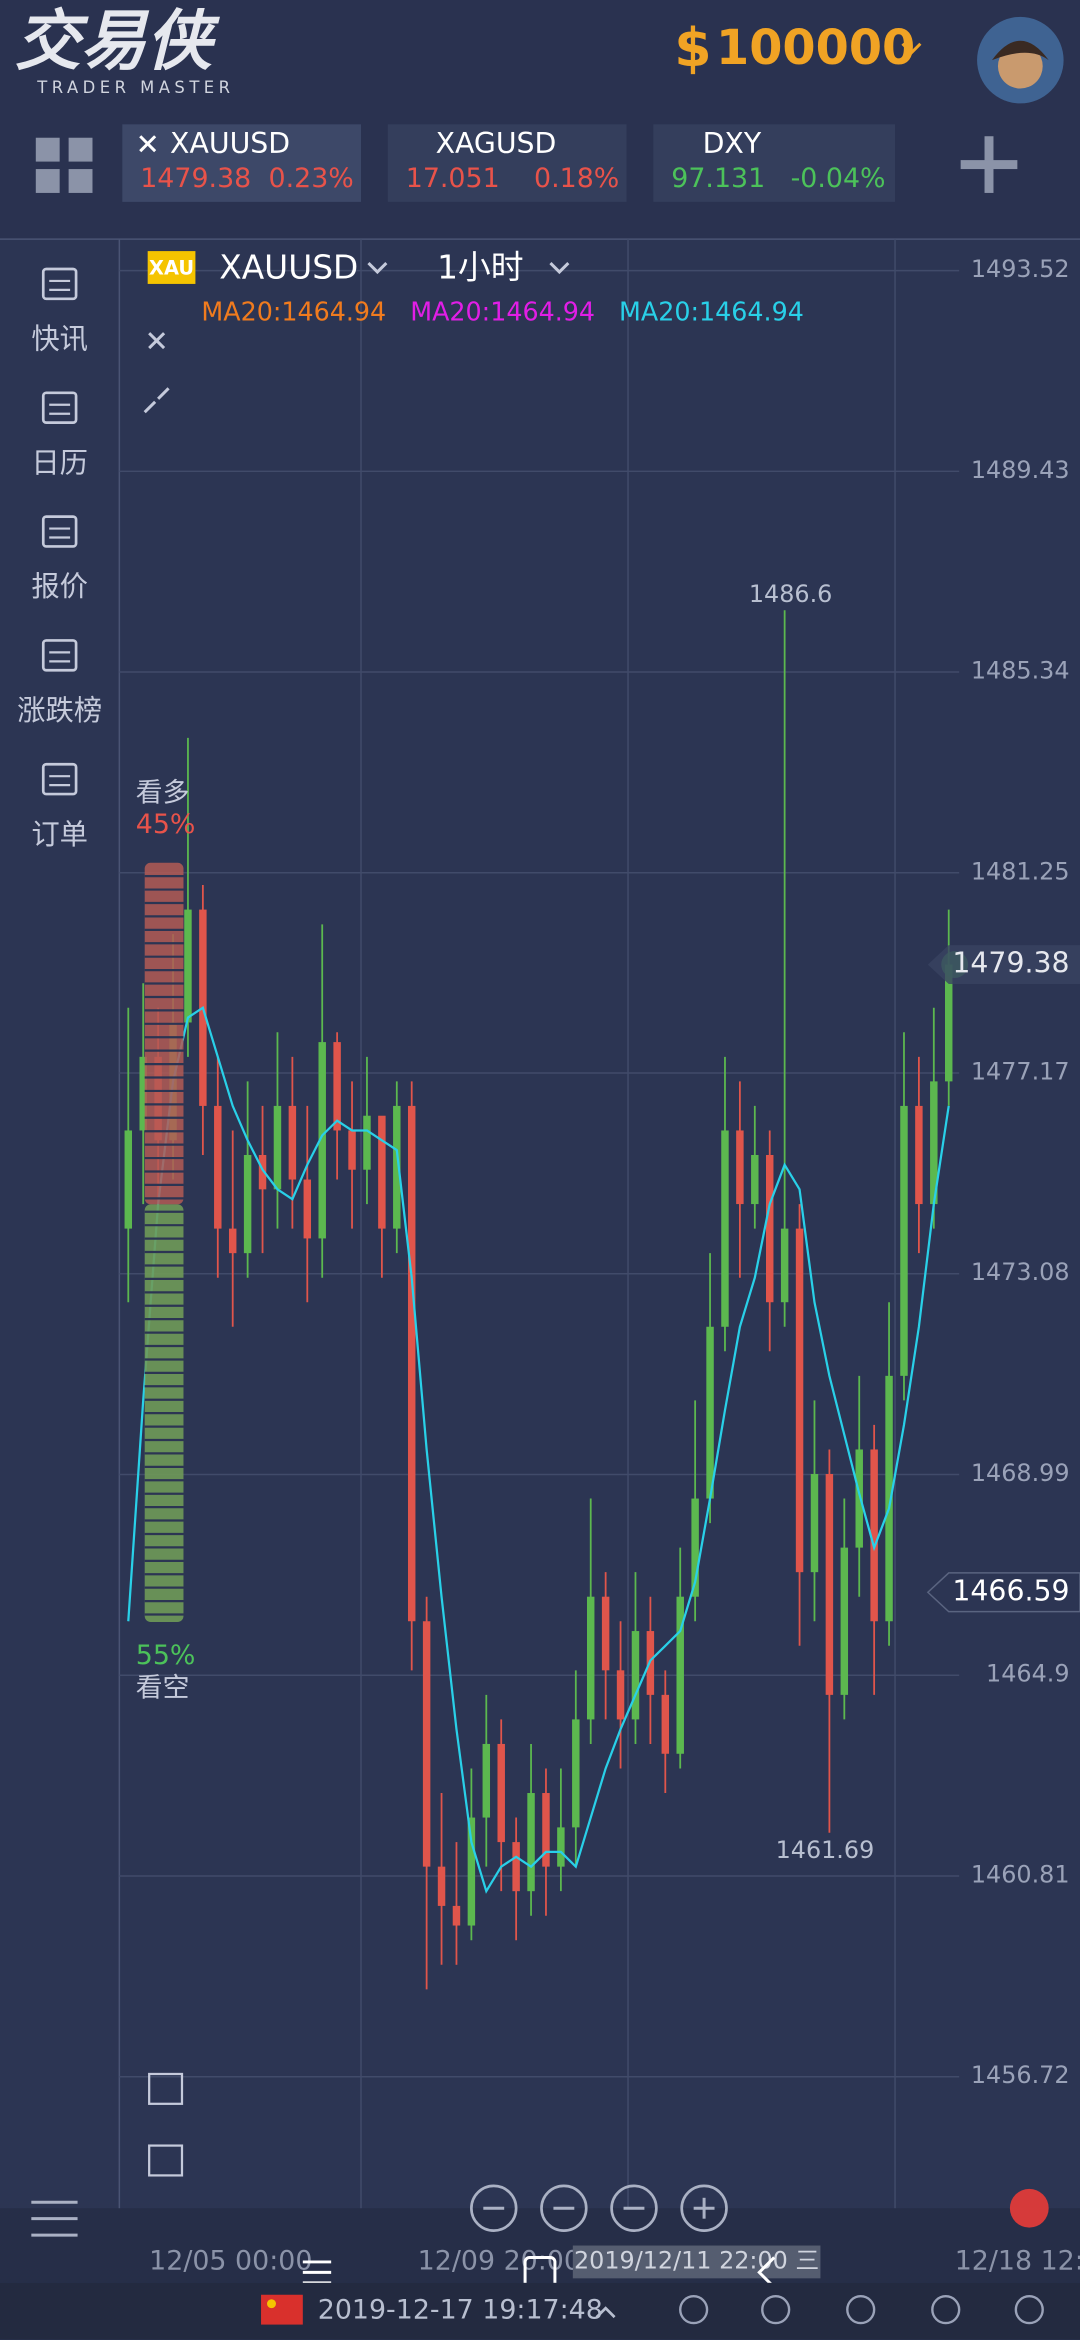 Image resolution: width=1080 pixels, height=2340 pixels. What do you see at coordinates (1020, 269) in the screenshot?
I see `y-tick-label: 1493.52` at bounding box center [1020, 269].